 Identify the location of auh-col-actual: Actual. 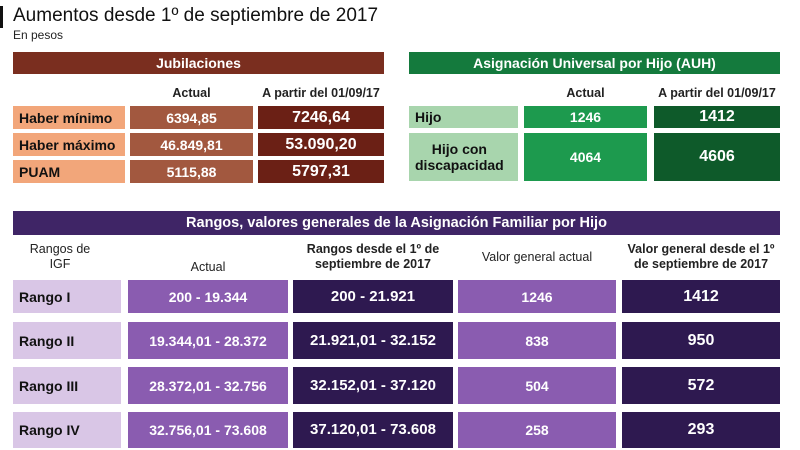
(585, 92).